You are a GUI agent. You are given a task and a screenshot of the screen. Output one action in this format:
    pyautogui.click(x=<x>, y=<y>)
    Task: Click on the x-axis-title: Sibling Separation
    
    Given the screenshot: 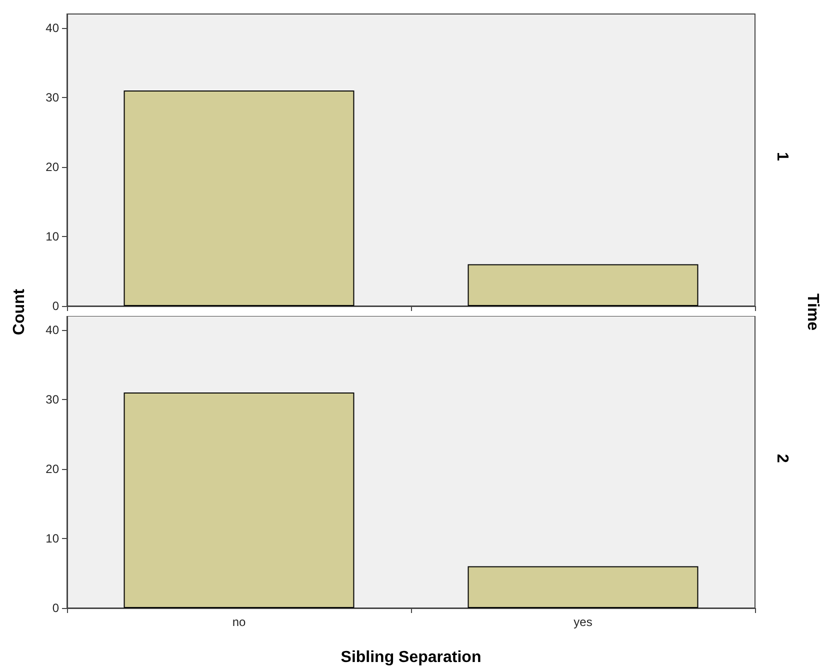 What is the action you would take?
    pyautogui.click(x=411, y=658)
    